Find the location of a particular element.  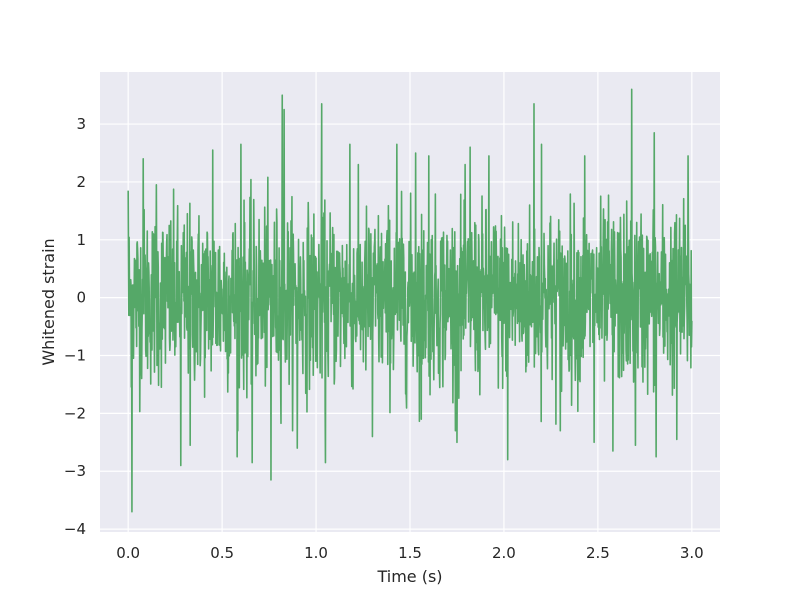

x-tick-label: 2.0 is located at coordinates (504, 553).